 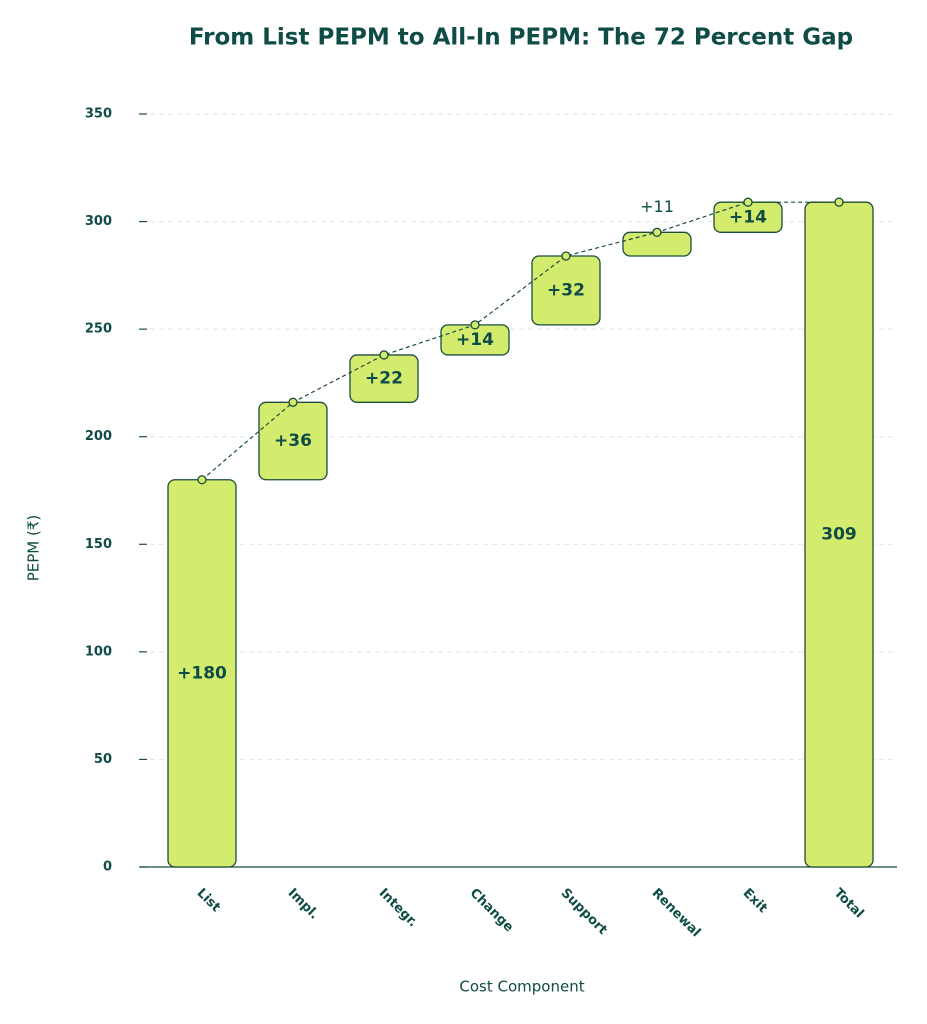 What do you see at coordinates (98, 436) in the screenshot?
I see `y-tick-label: 200` at bounding box center [98, 436].